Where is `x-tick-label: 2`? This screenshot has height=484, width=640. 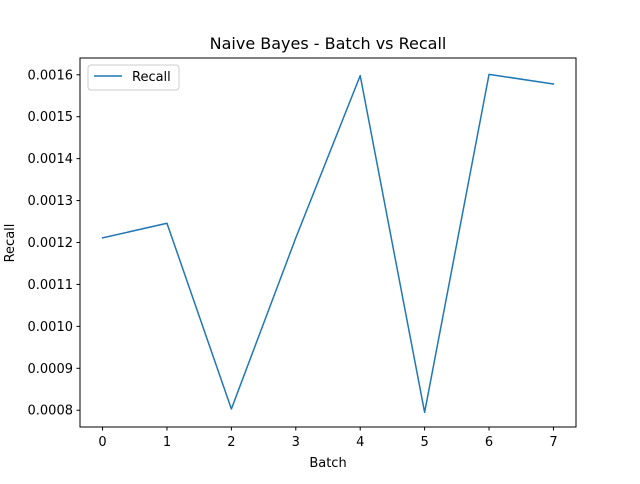 x-tick-label: 2 is located at coordinates (231, 442).